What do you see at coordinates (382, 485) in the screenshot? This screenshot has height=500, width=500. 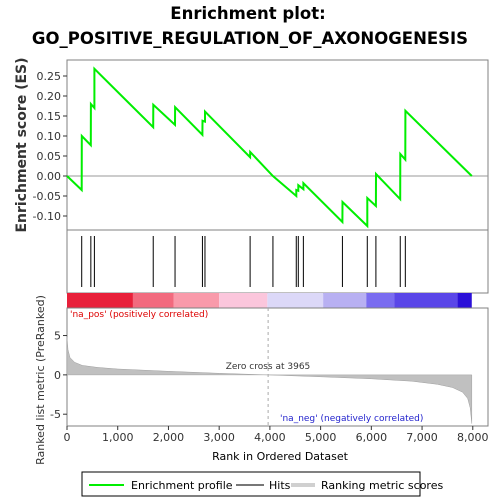 I see `legend-metric-label: Ranking metric scores` at bounding box center [382, 485].